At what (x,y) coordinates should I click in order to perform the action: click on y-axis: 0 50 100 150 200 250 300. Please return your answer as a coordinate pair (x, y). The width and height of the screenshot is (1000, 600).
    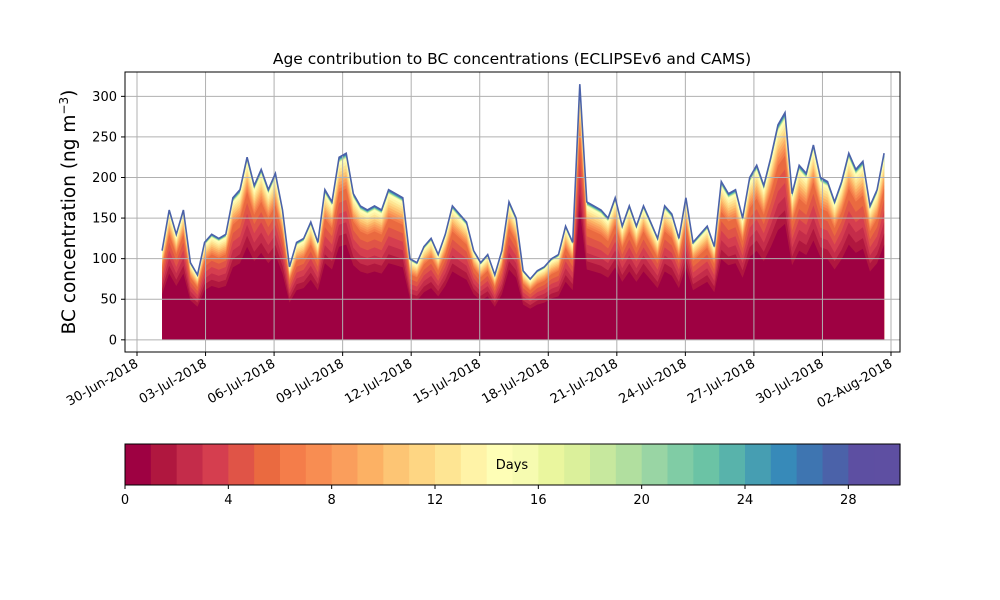
    Looking at the image, I should click on (108, 219).